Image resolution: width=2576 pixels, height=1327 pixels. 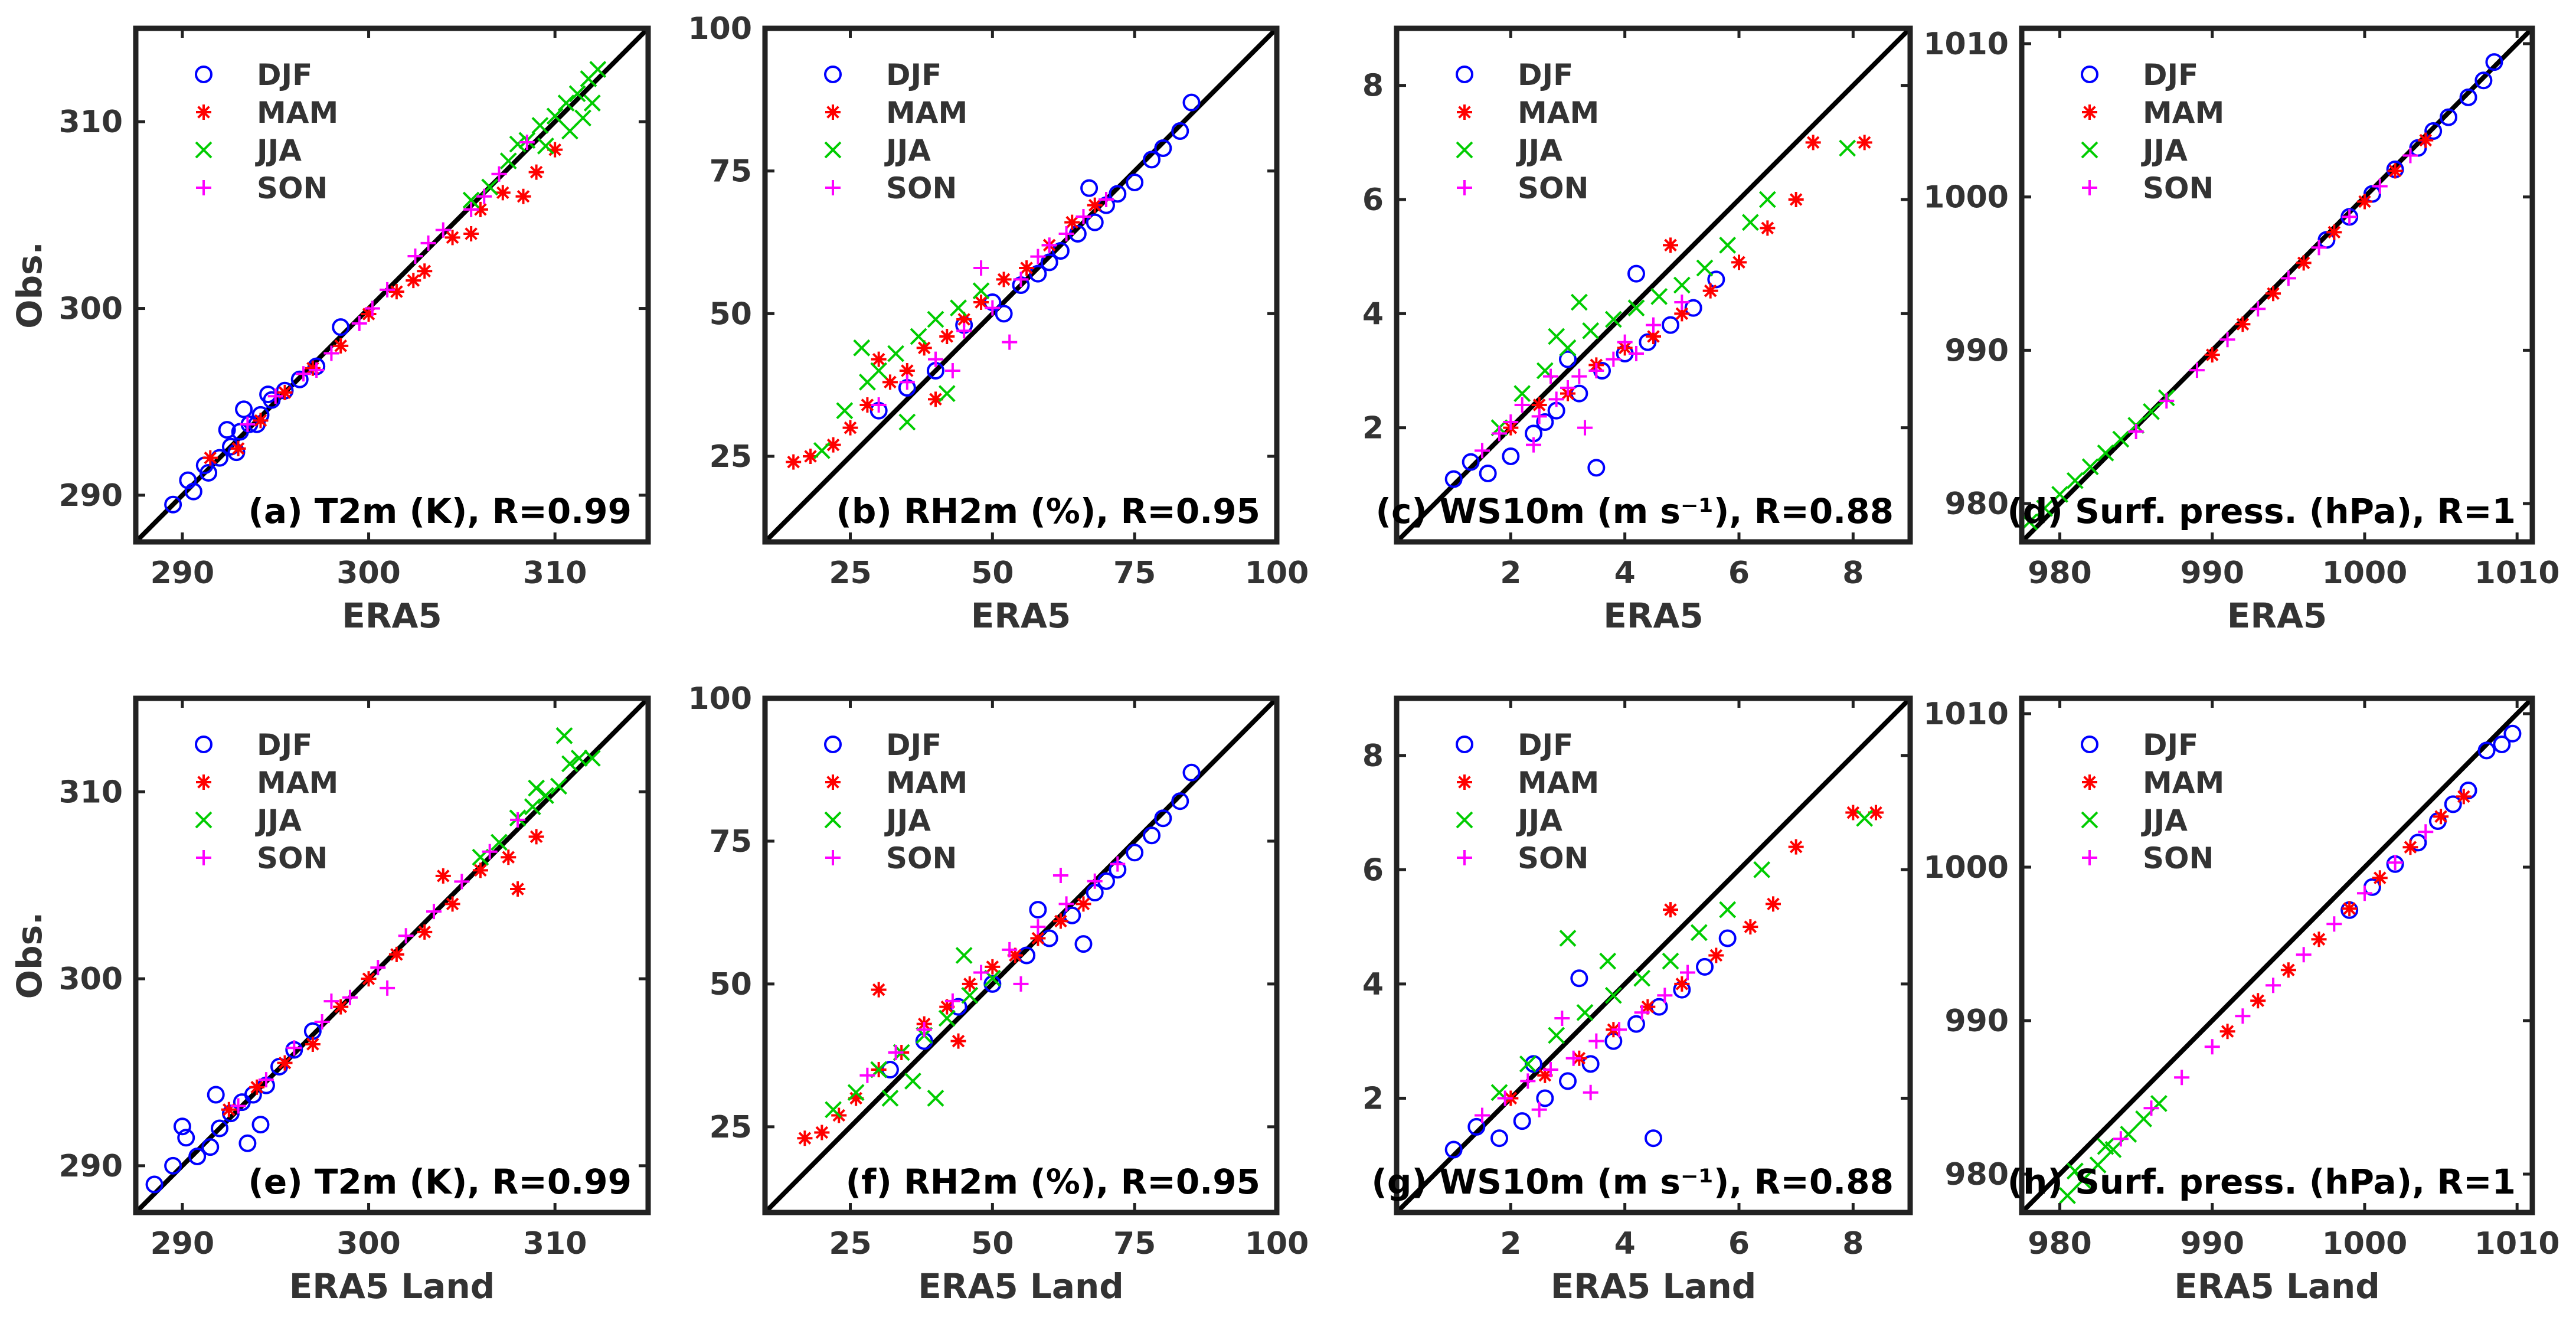 What do you see at coordinates (2277, 285) in the screenshot?
I see `plot-area-d` at bounding box center [2277, 285].